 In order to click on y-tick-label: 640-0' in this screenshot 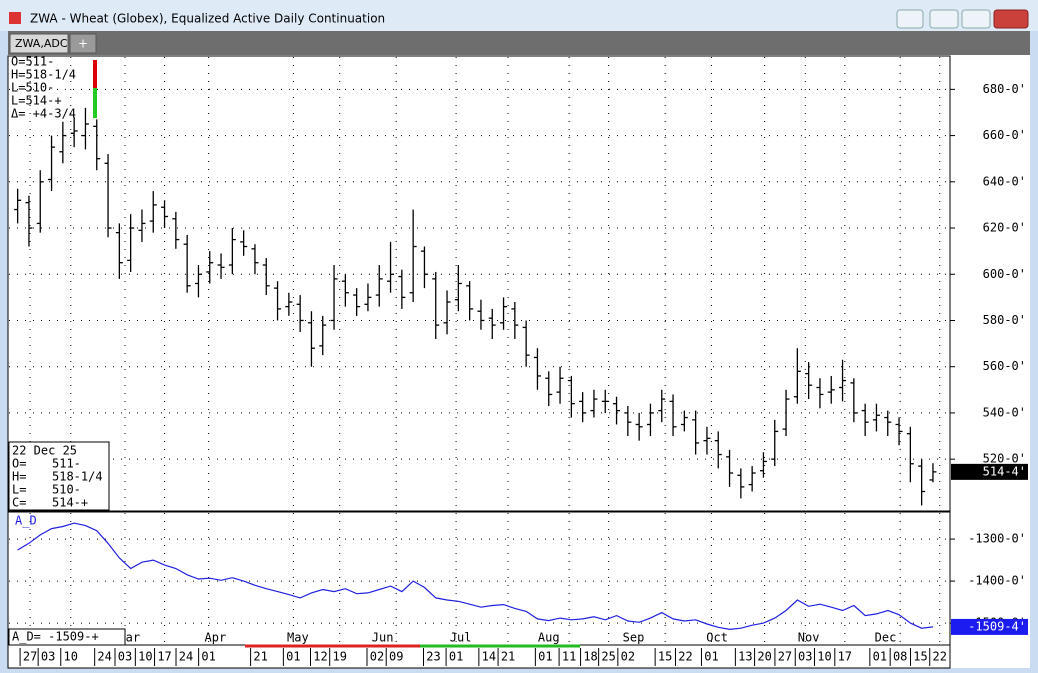, I will do `click(1004, 181)`.